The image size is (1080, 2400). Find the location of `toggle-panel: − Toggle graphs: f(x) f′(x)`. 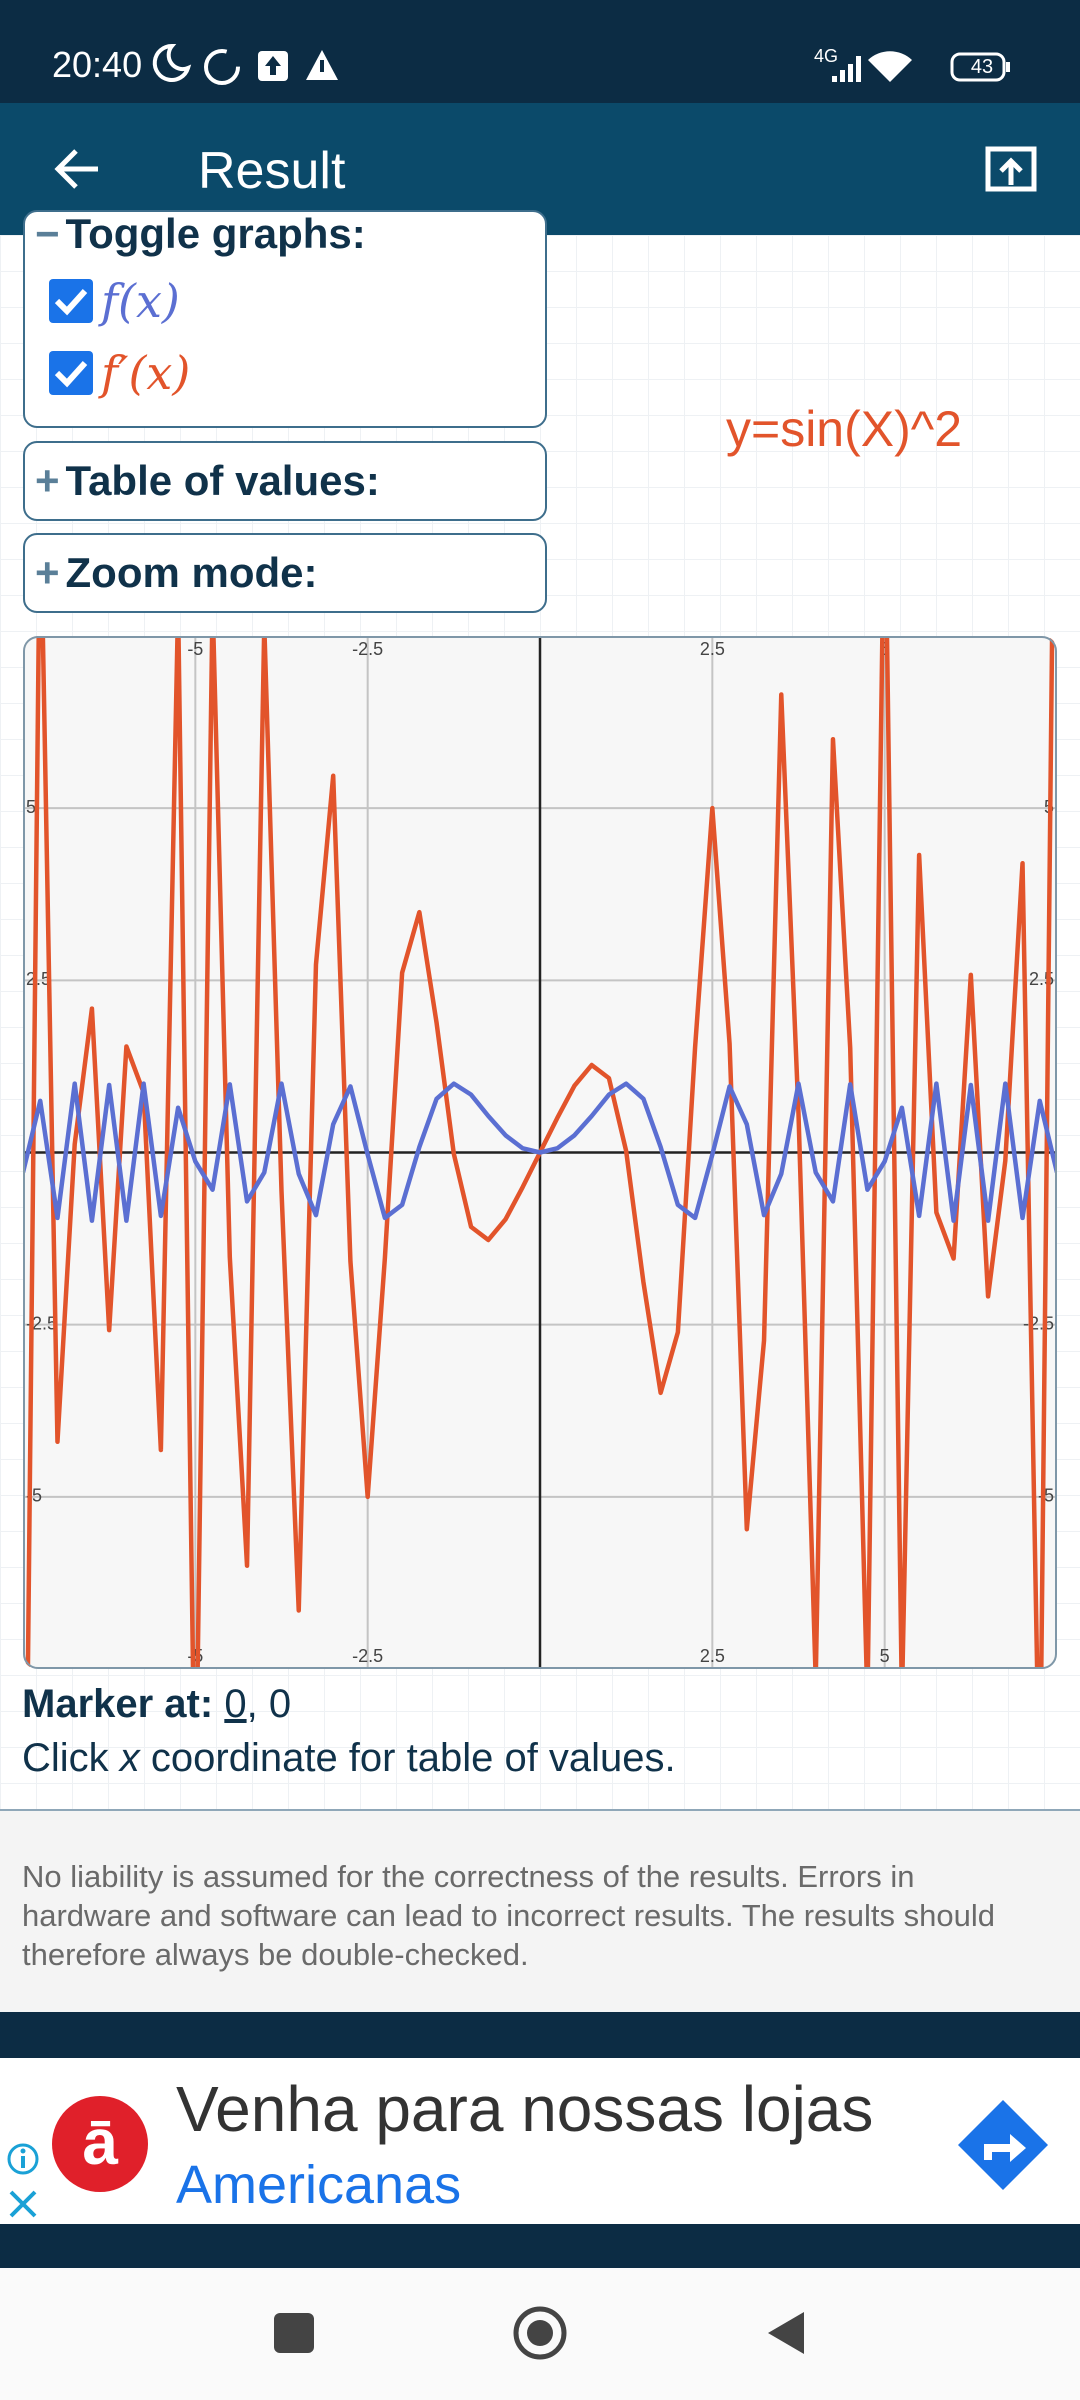

toggle-panel: − Toggle graphs: f(x) f′(x) is located at coordinates (285, 319).